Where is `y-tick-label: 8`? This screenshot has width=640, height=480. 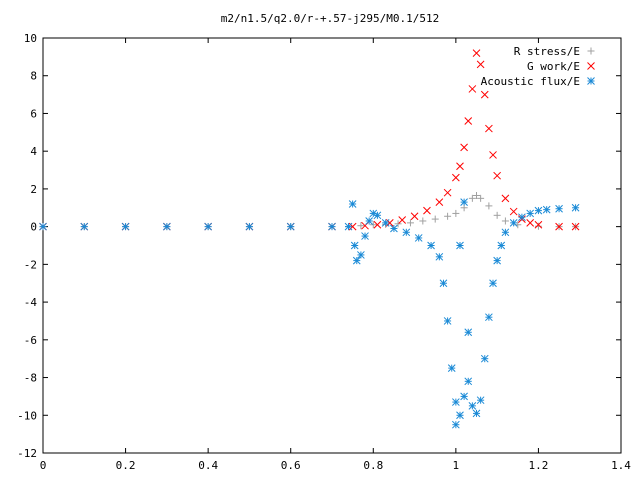
y-tick-label: 8 is located at coordinates (33, 76).